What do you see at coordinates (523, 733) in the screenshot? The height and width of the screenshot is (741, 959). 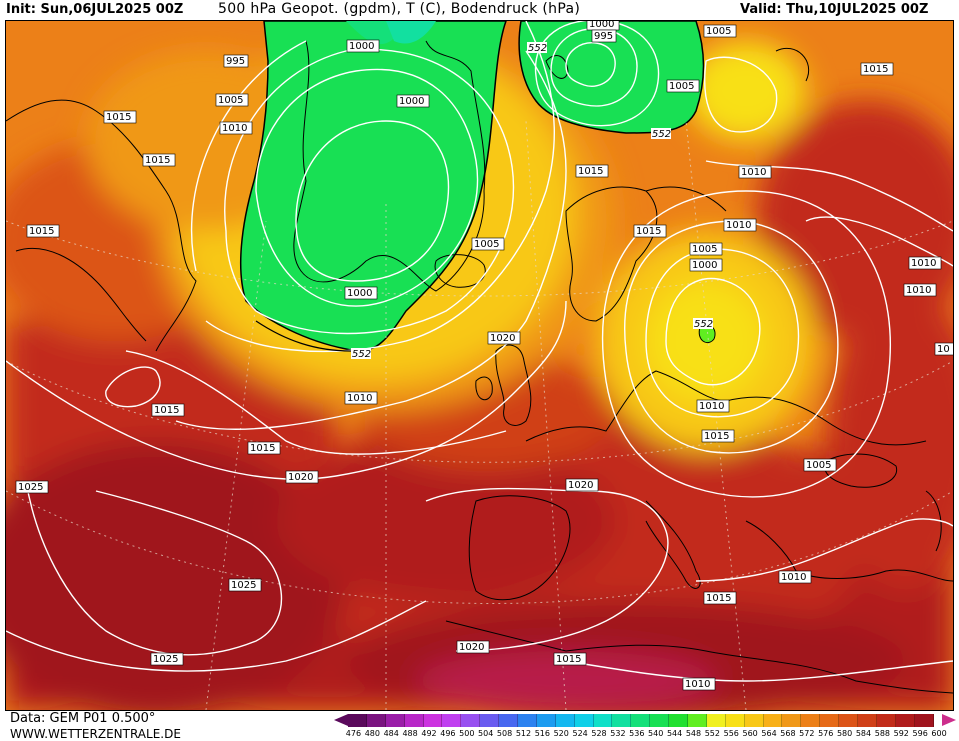 I see `color-scale-label: 512` at bounding box center [523, 733].